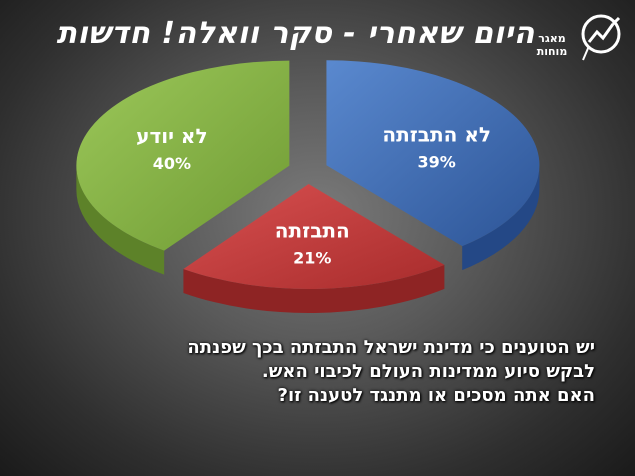 Image resolution: width=635 pixels, height=476 pixels. What do you see at coordinates (601, 37) in the screenshot?
I see `brain-graph-icon` at bounding box center [601, 37].